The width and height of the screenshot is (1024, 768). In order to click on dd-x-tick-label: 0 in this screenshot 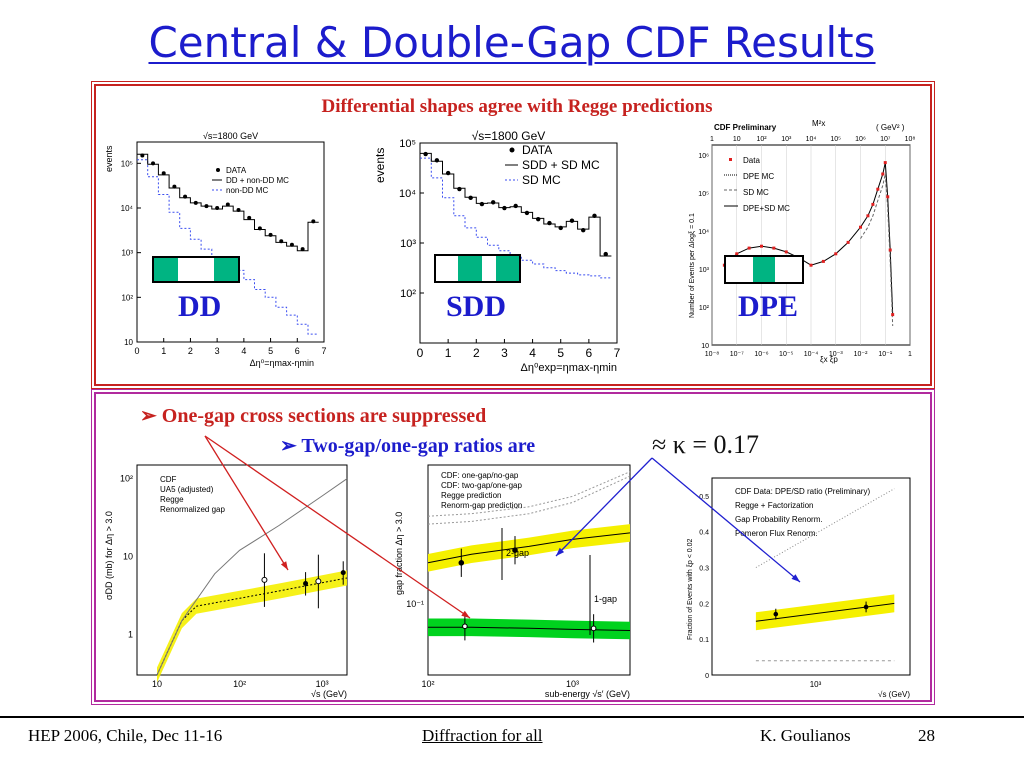, I will do `click(136, 351)`.